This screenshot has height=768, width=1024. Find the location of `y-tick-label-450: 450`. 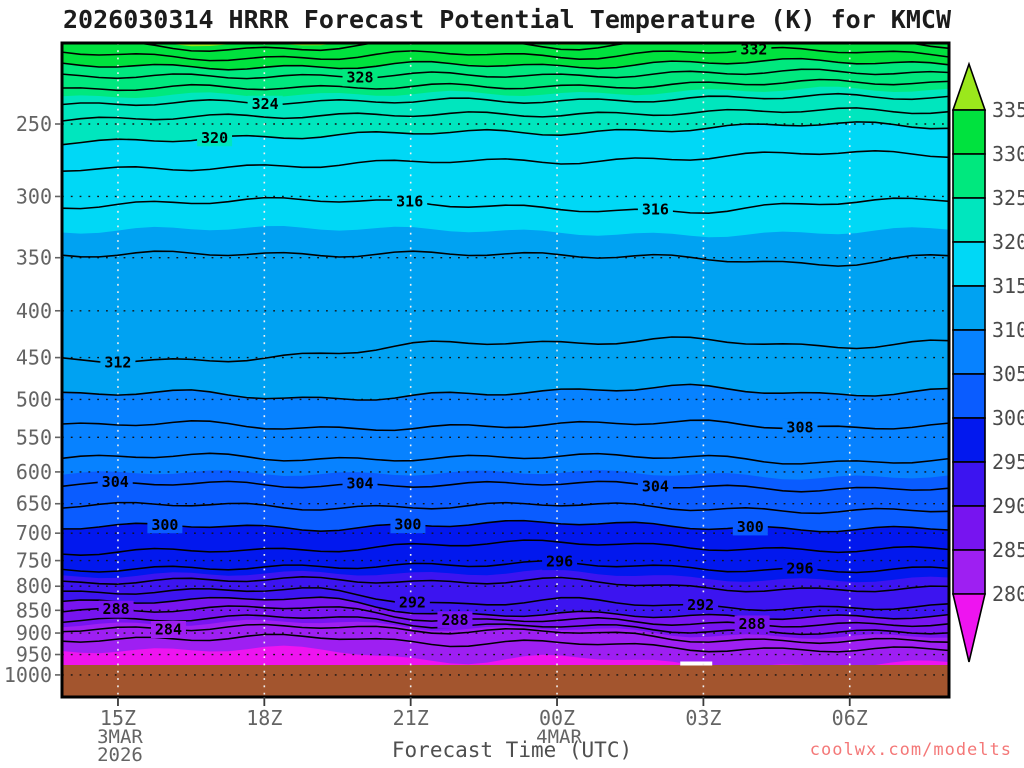

y-tick-label-450: 450 is located at coordinates (34, 358).